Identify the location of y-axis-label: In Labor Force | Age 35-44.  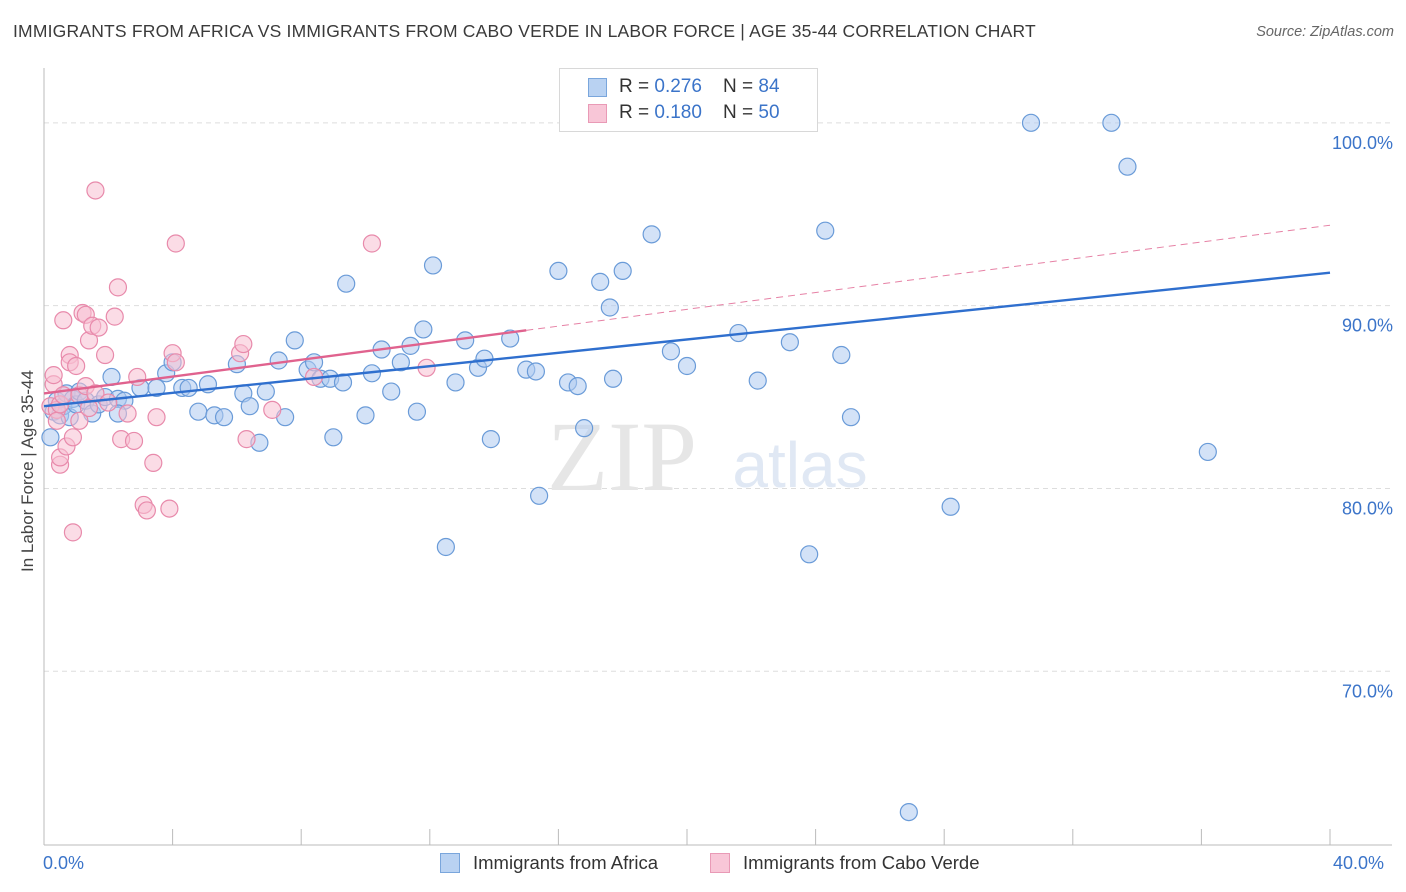
(27, 471).